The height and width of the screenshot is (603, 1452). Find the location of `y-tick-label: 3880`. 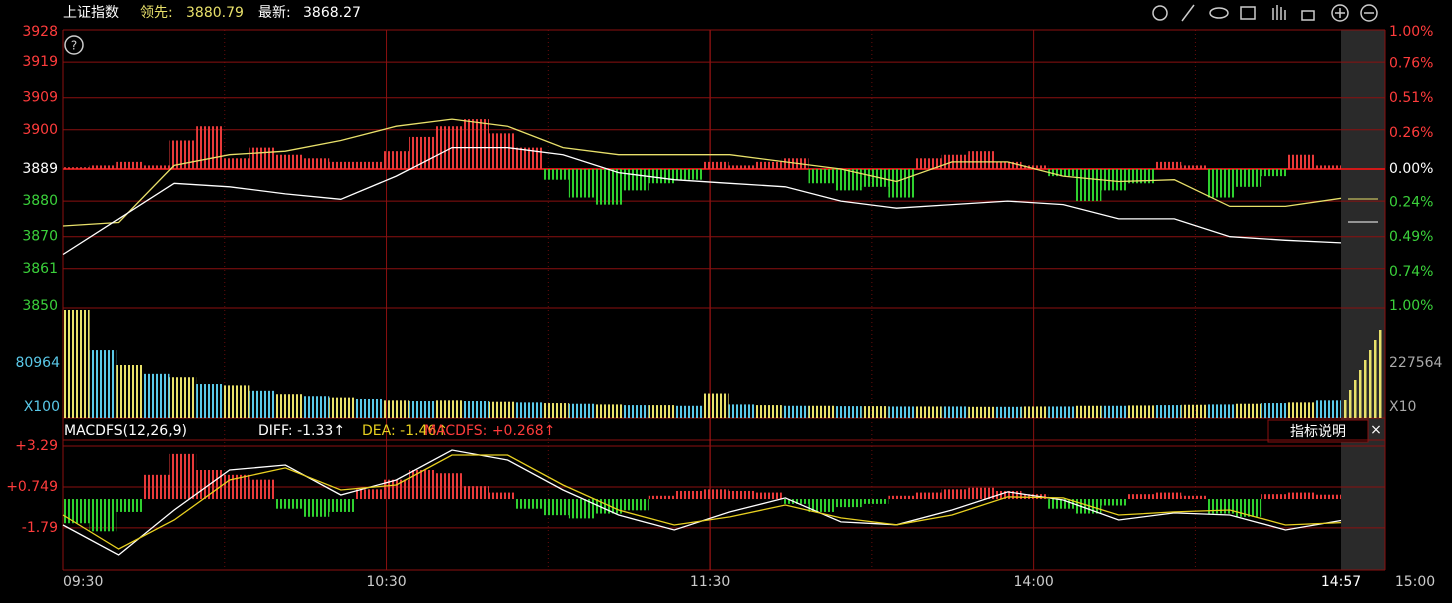

y-tick-label: 3880 is located at coordinates (40, 201).